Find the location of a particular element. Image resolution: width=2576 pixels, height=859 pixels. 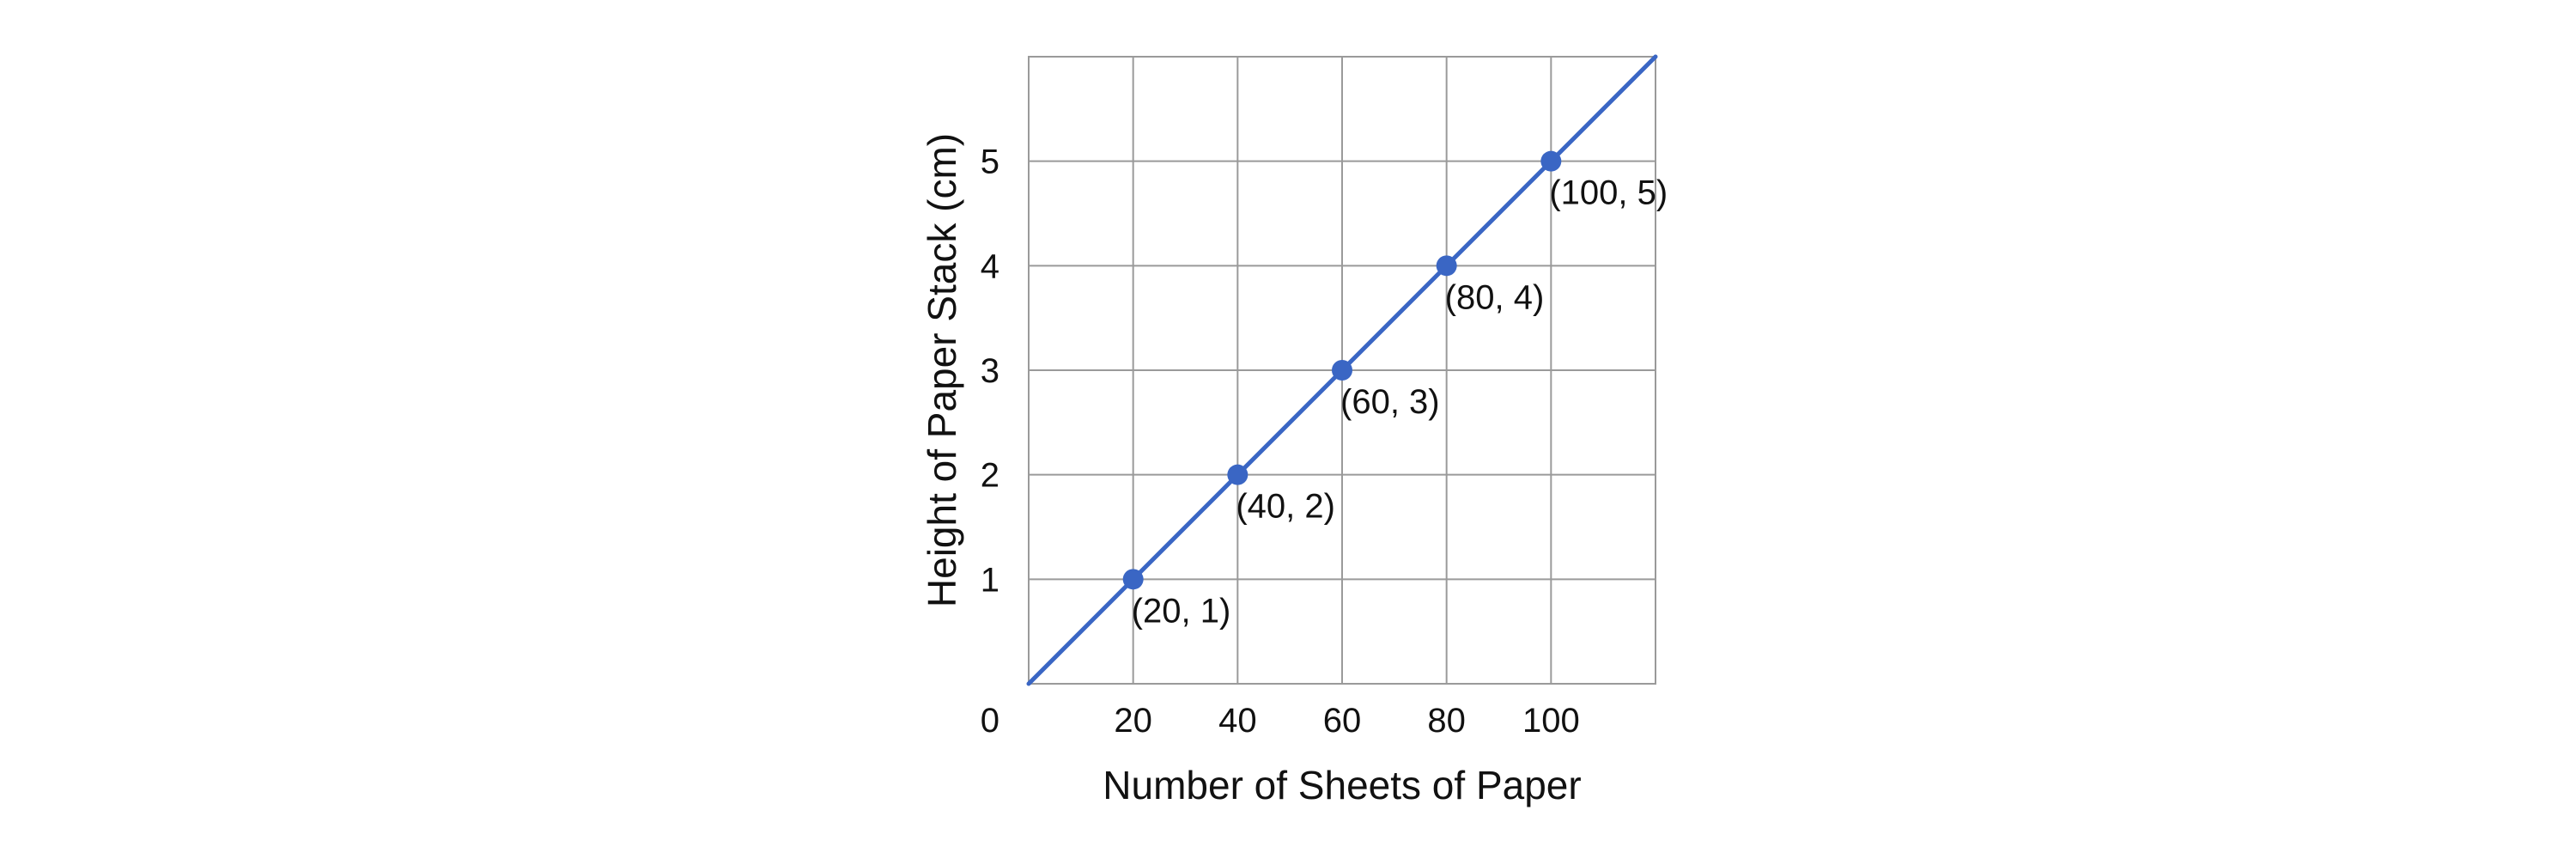

y-tick-label: 1 is located at coordinates (990, 580).